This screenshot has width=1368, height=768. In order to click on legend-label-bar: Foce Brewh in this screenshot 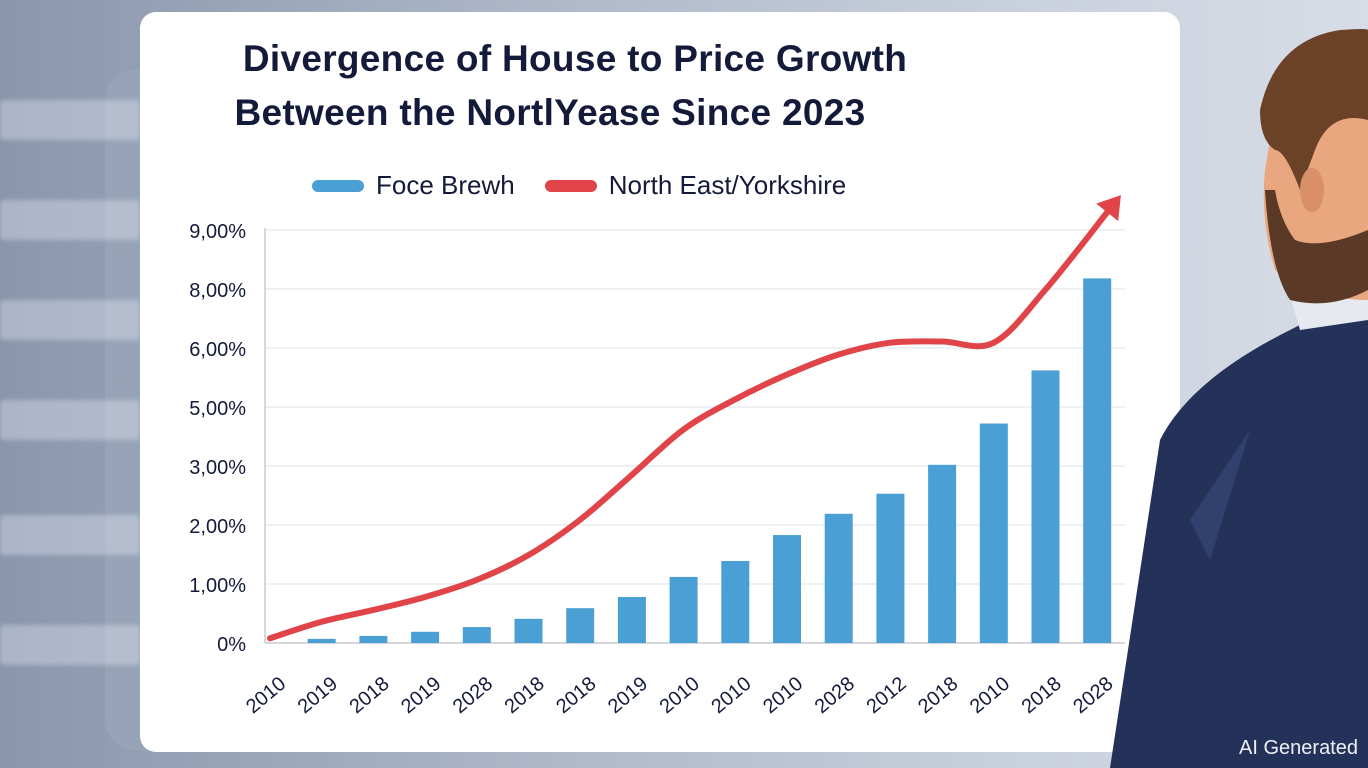, I will do `click(445, 185)`.